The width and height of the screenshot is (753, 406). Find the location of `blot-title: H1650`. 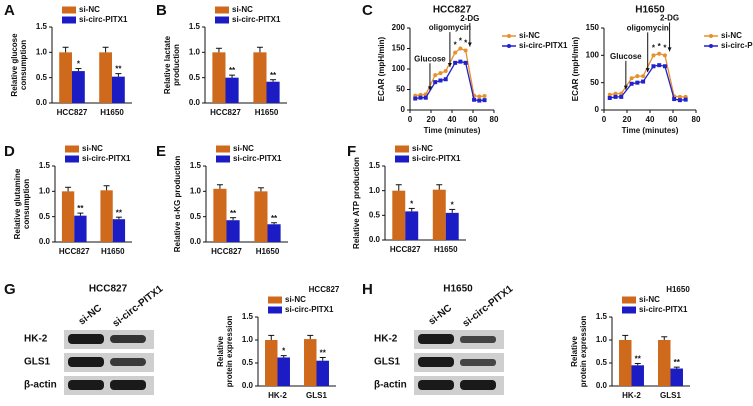

blot-title: H1650 is located at coordinates (458, 289).